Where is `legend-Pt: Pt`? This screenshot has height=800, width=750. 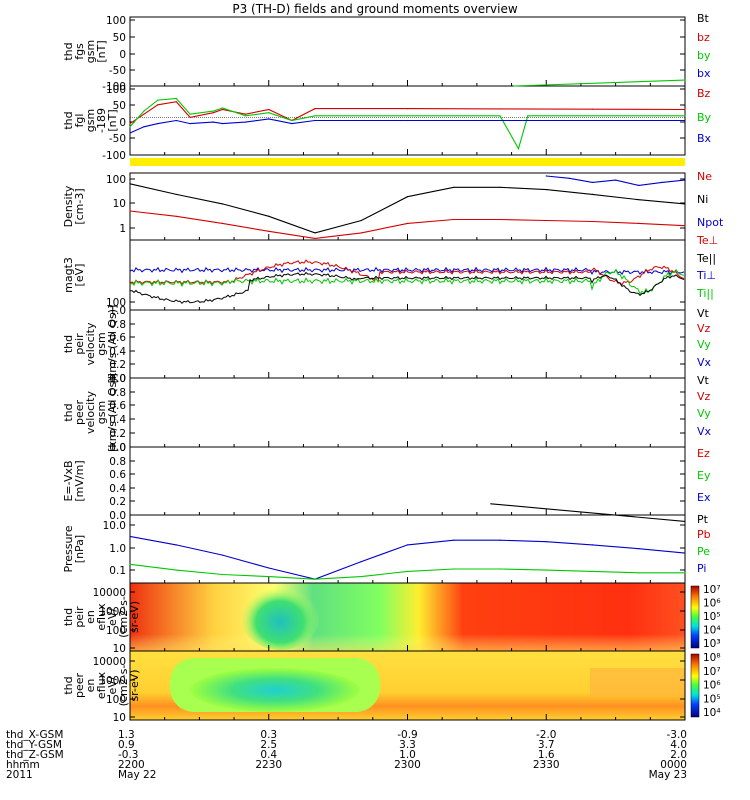 legend-Pt: Pt is located at coordinates (703, 519).